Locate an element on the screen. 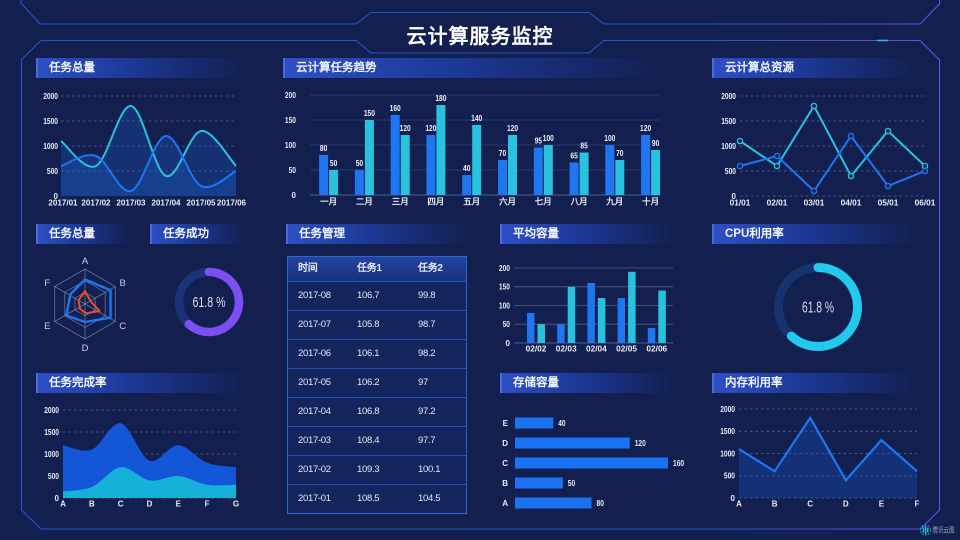  svg-text: 2017/02 is located at coordinates (96, 203).